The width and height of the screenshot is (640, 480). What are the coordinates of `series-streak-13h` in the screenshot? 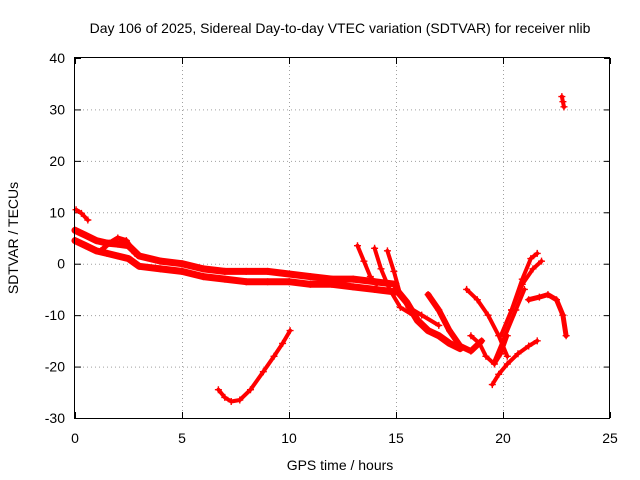 It's located at (367, 265).